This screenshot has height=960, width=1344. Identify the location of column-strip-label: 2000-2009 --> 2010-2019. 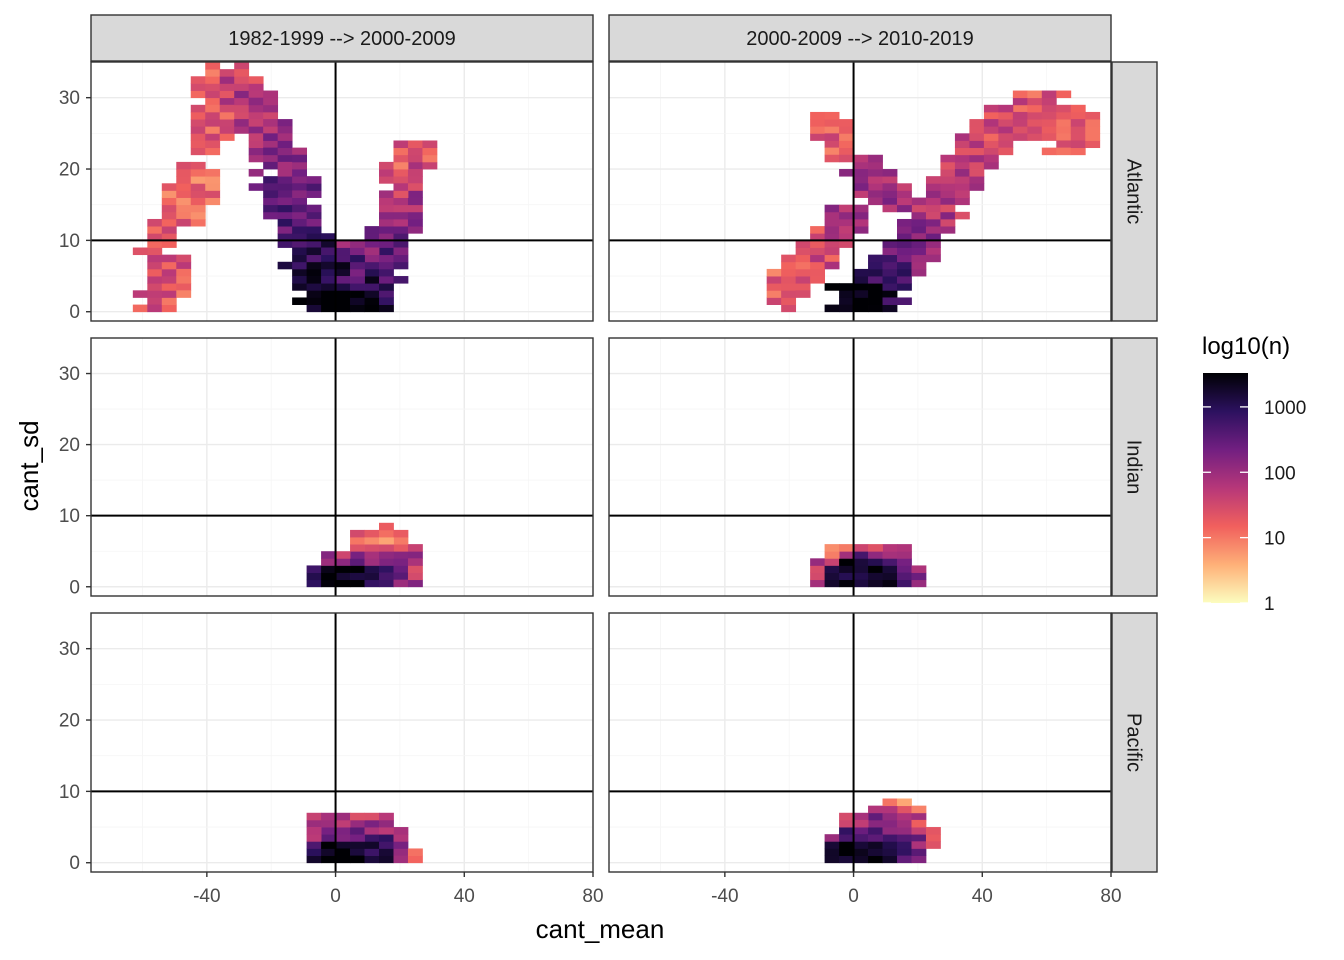
(859, 39).